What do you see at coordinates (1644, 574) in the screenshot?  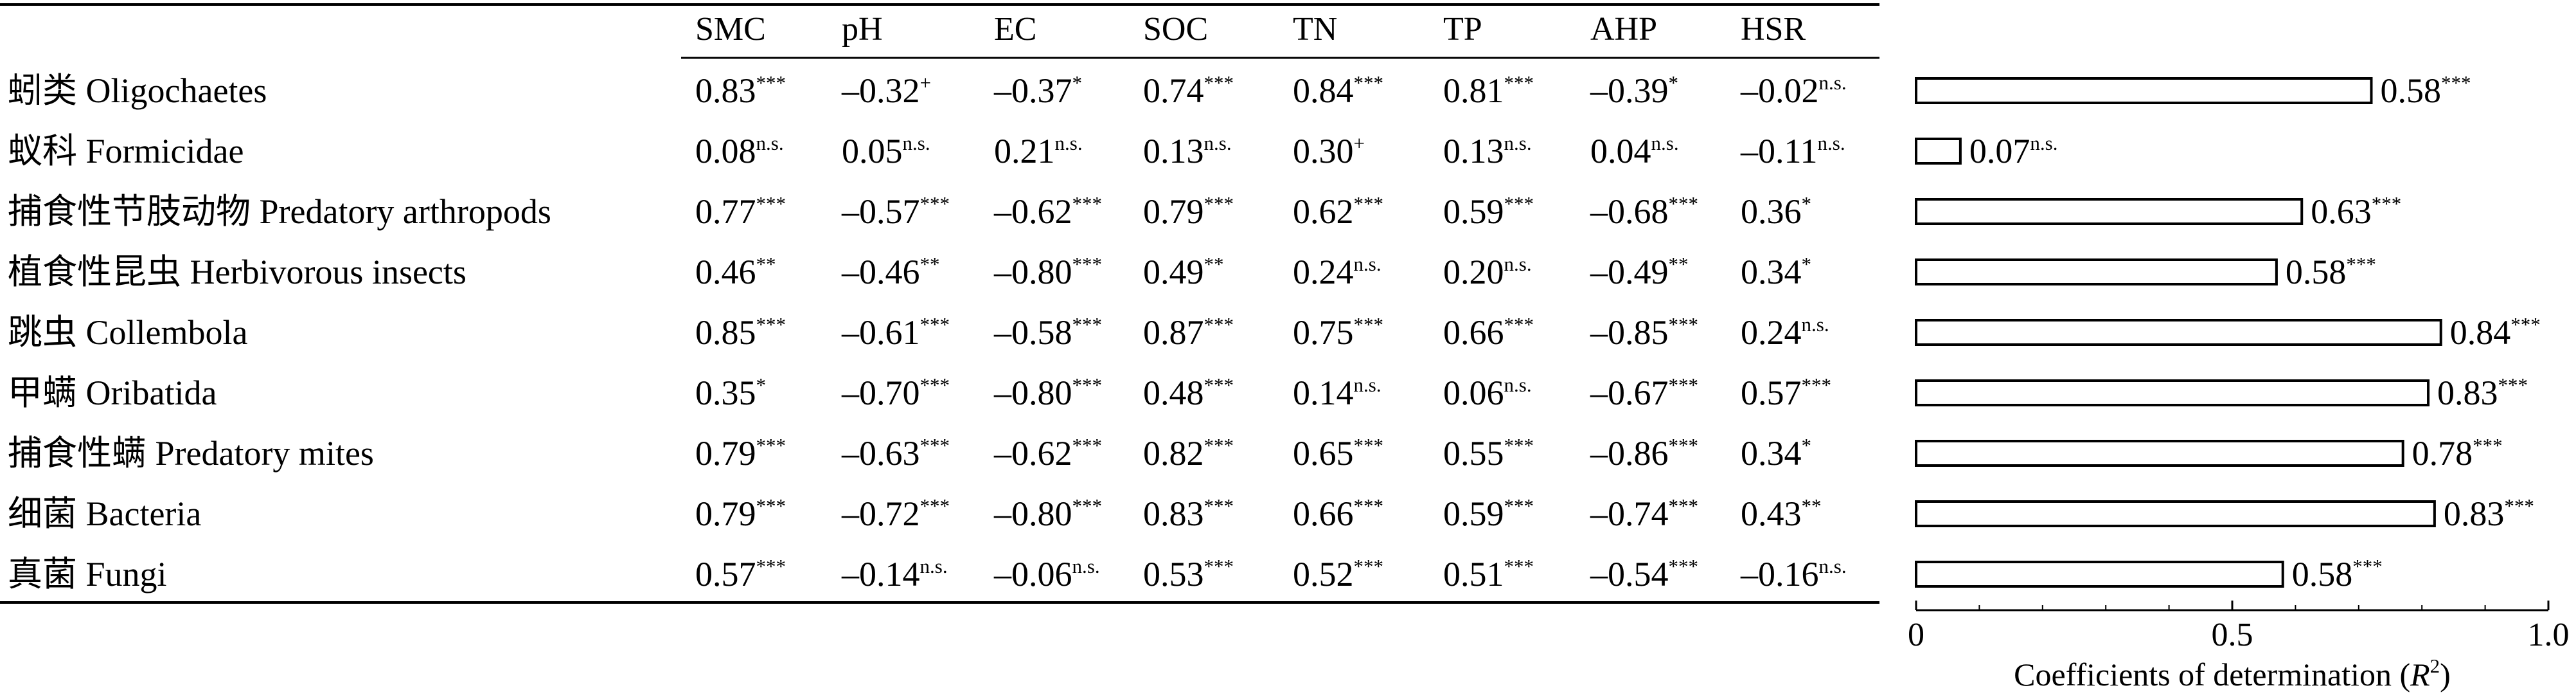 I see `correlation-cell: –0.54***` at bounding box center [1644, 574].